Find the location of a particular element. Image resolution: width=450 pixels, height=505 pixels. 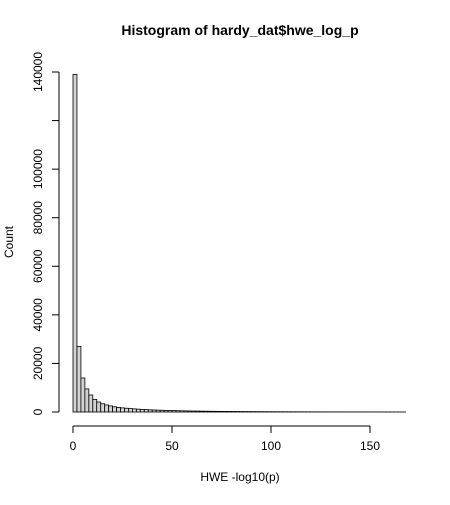

y-tick-label: 60000 is located at coordinates (38, 266).